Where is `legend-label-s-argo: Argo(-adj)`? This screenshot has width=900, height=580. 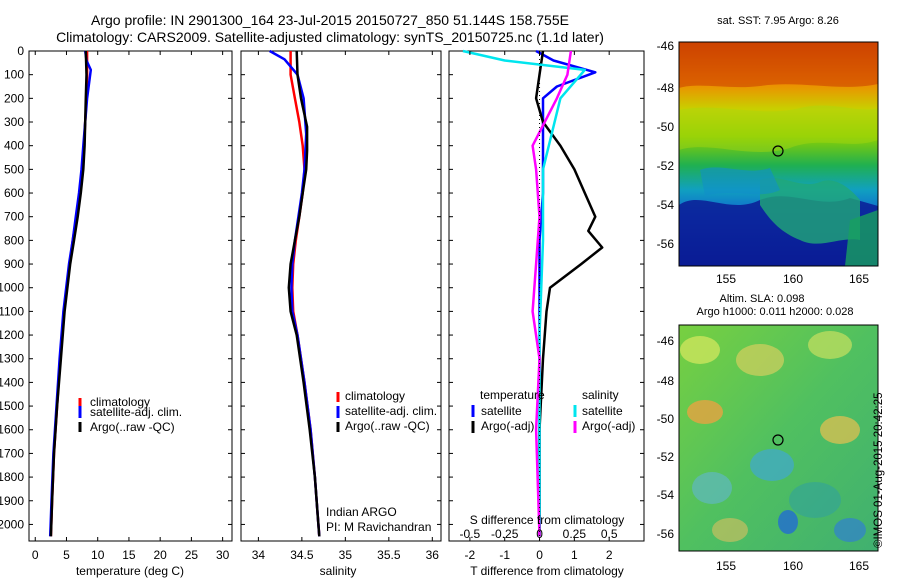 legend-label-s-argo: Argo(-adj) is located at coordinates (608, 426).